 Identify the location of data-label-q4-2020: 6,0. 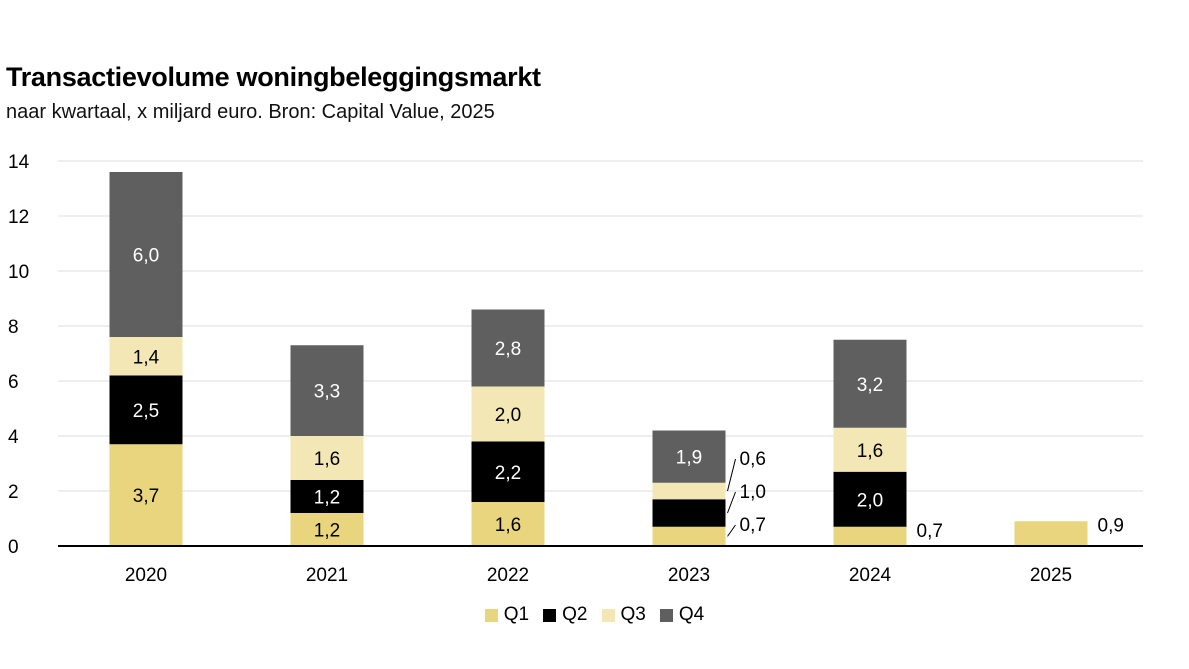
(146, 256).